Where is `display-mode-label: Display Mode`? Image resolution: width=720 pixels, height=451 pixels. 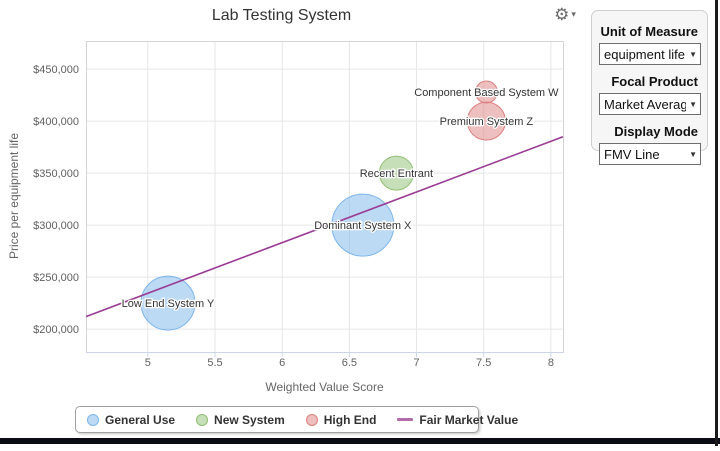
display-mode-label: Display Mode is located at coordinates (656, 131).